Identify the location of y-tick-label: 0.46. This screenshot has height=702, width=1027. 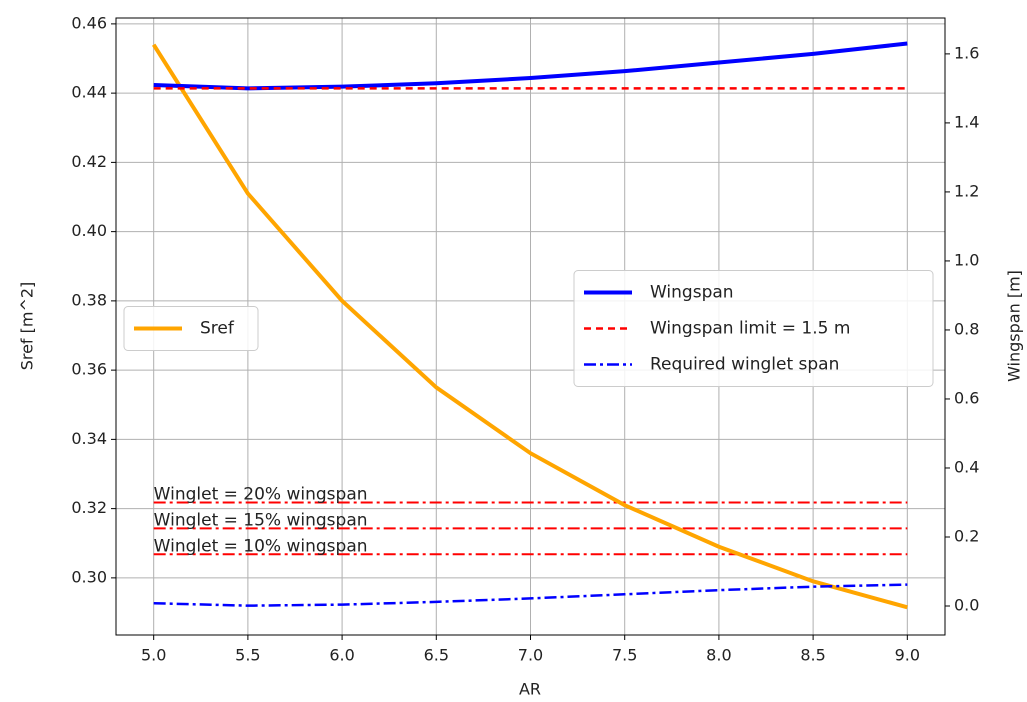
(89, 22).